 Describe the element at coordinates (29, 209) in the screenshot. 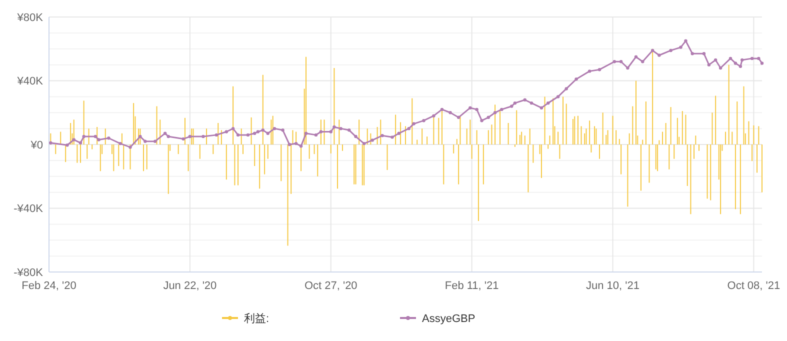

I see `y-tick-label: -¥40K` at that location.